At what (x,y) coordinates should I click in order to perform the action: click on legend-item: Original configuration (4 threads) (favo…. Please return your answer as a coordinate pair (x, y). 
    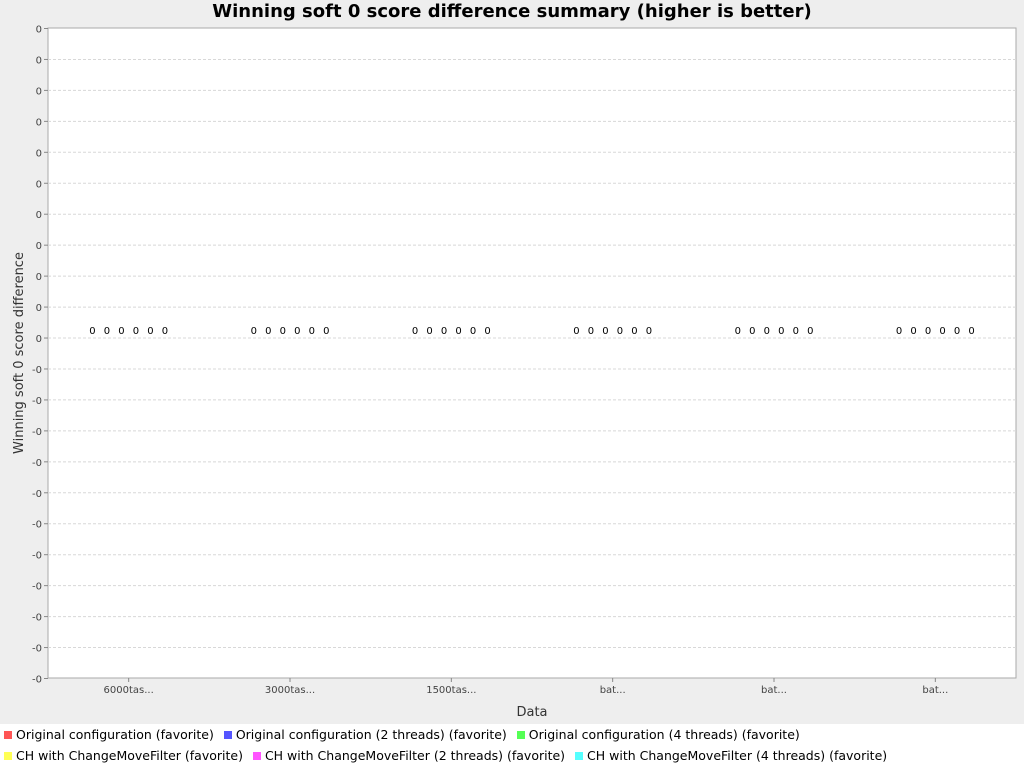
    Looking at the image, I should click on (658, 735).